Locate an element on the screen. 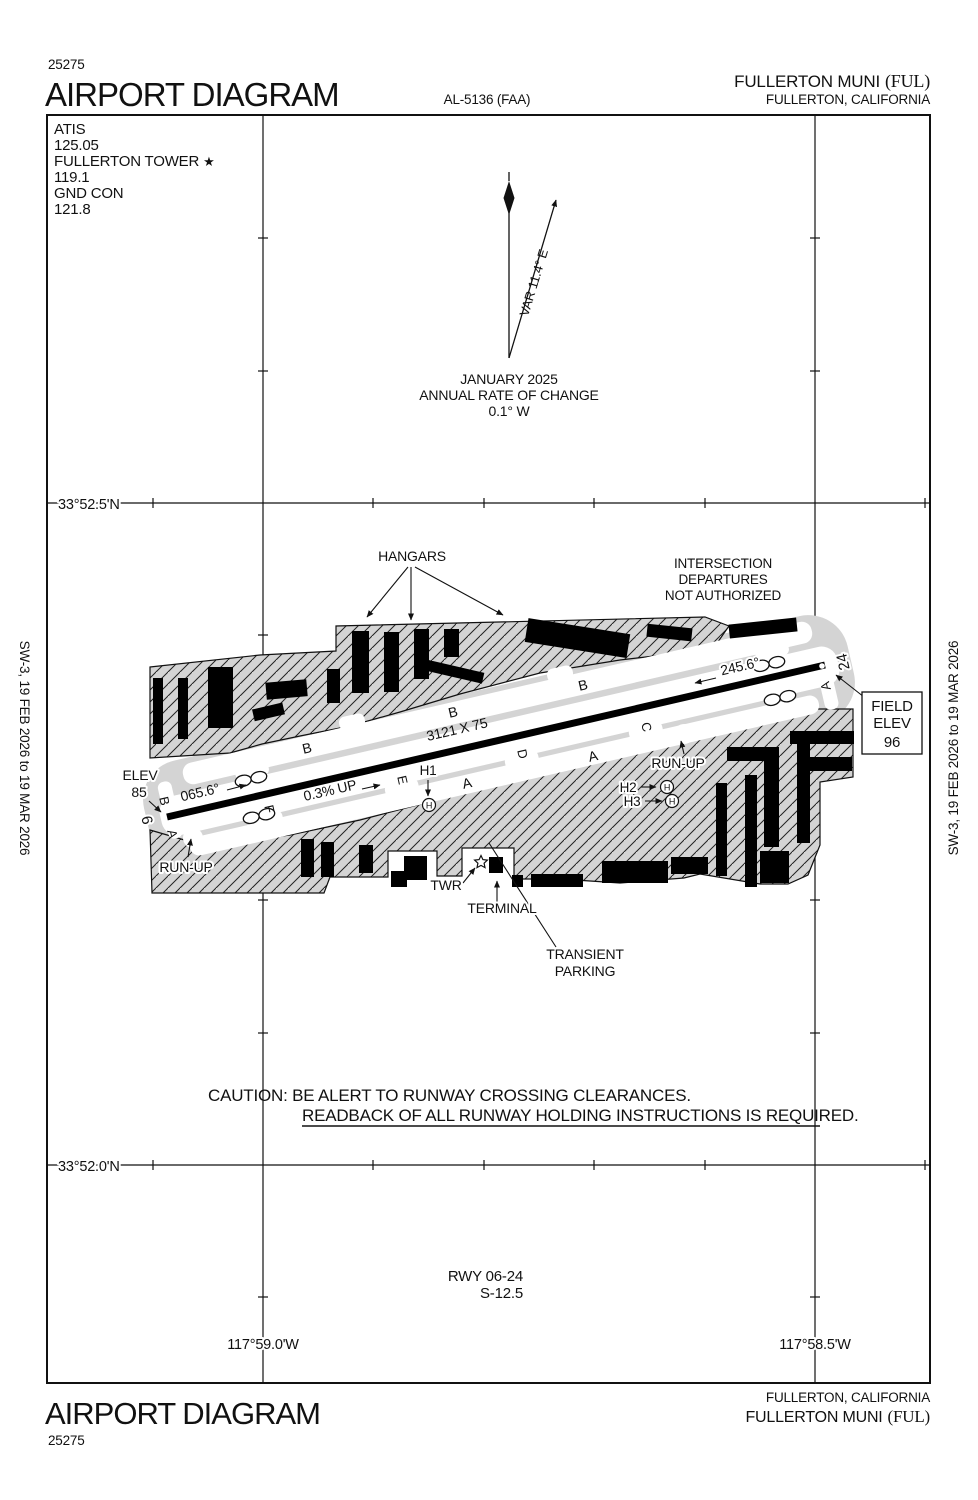 This screenshot has height=1500, width=978. intersection-note-1: INTERSECTION is located at coordinates (723, 563).